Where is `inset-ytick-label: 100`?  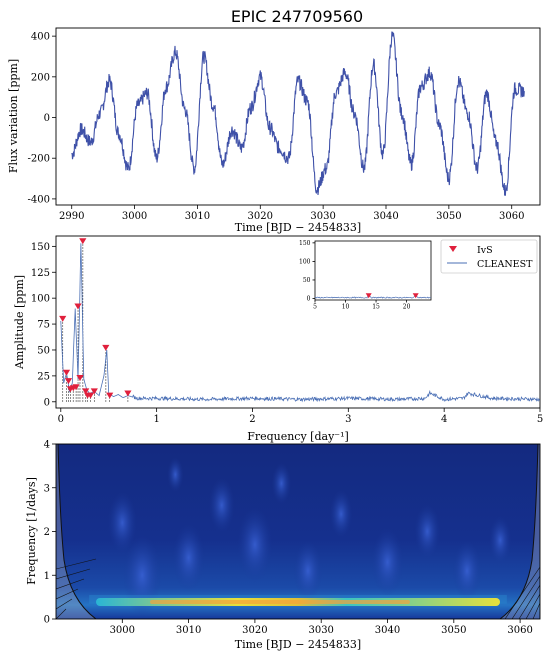
inset-ytick-label: 100 is located at coordinates (305, 261).